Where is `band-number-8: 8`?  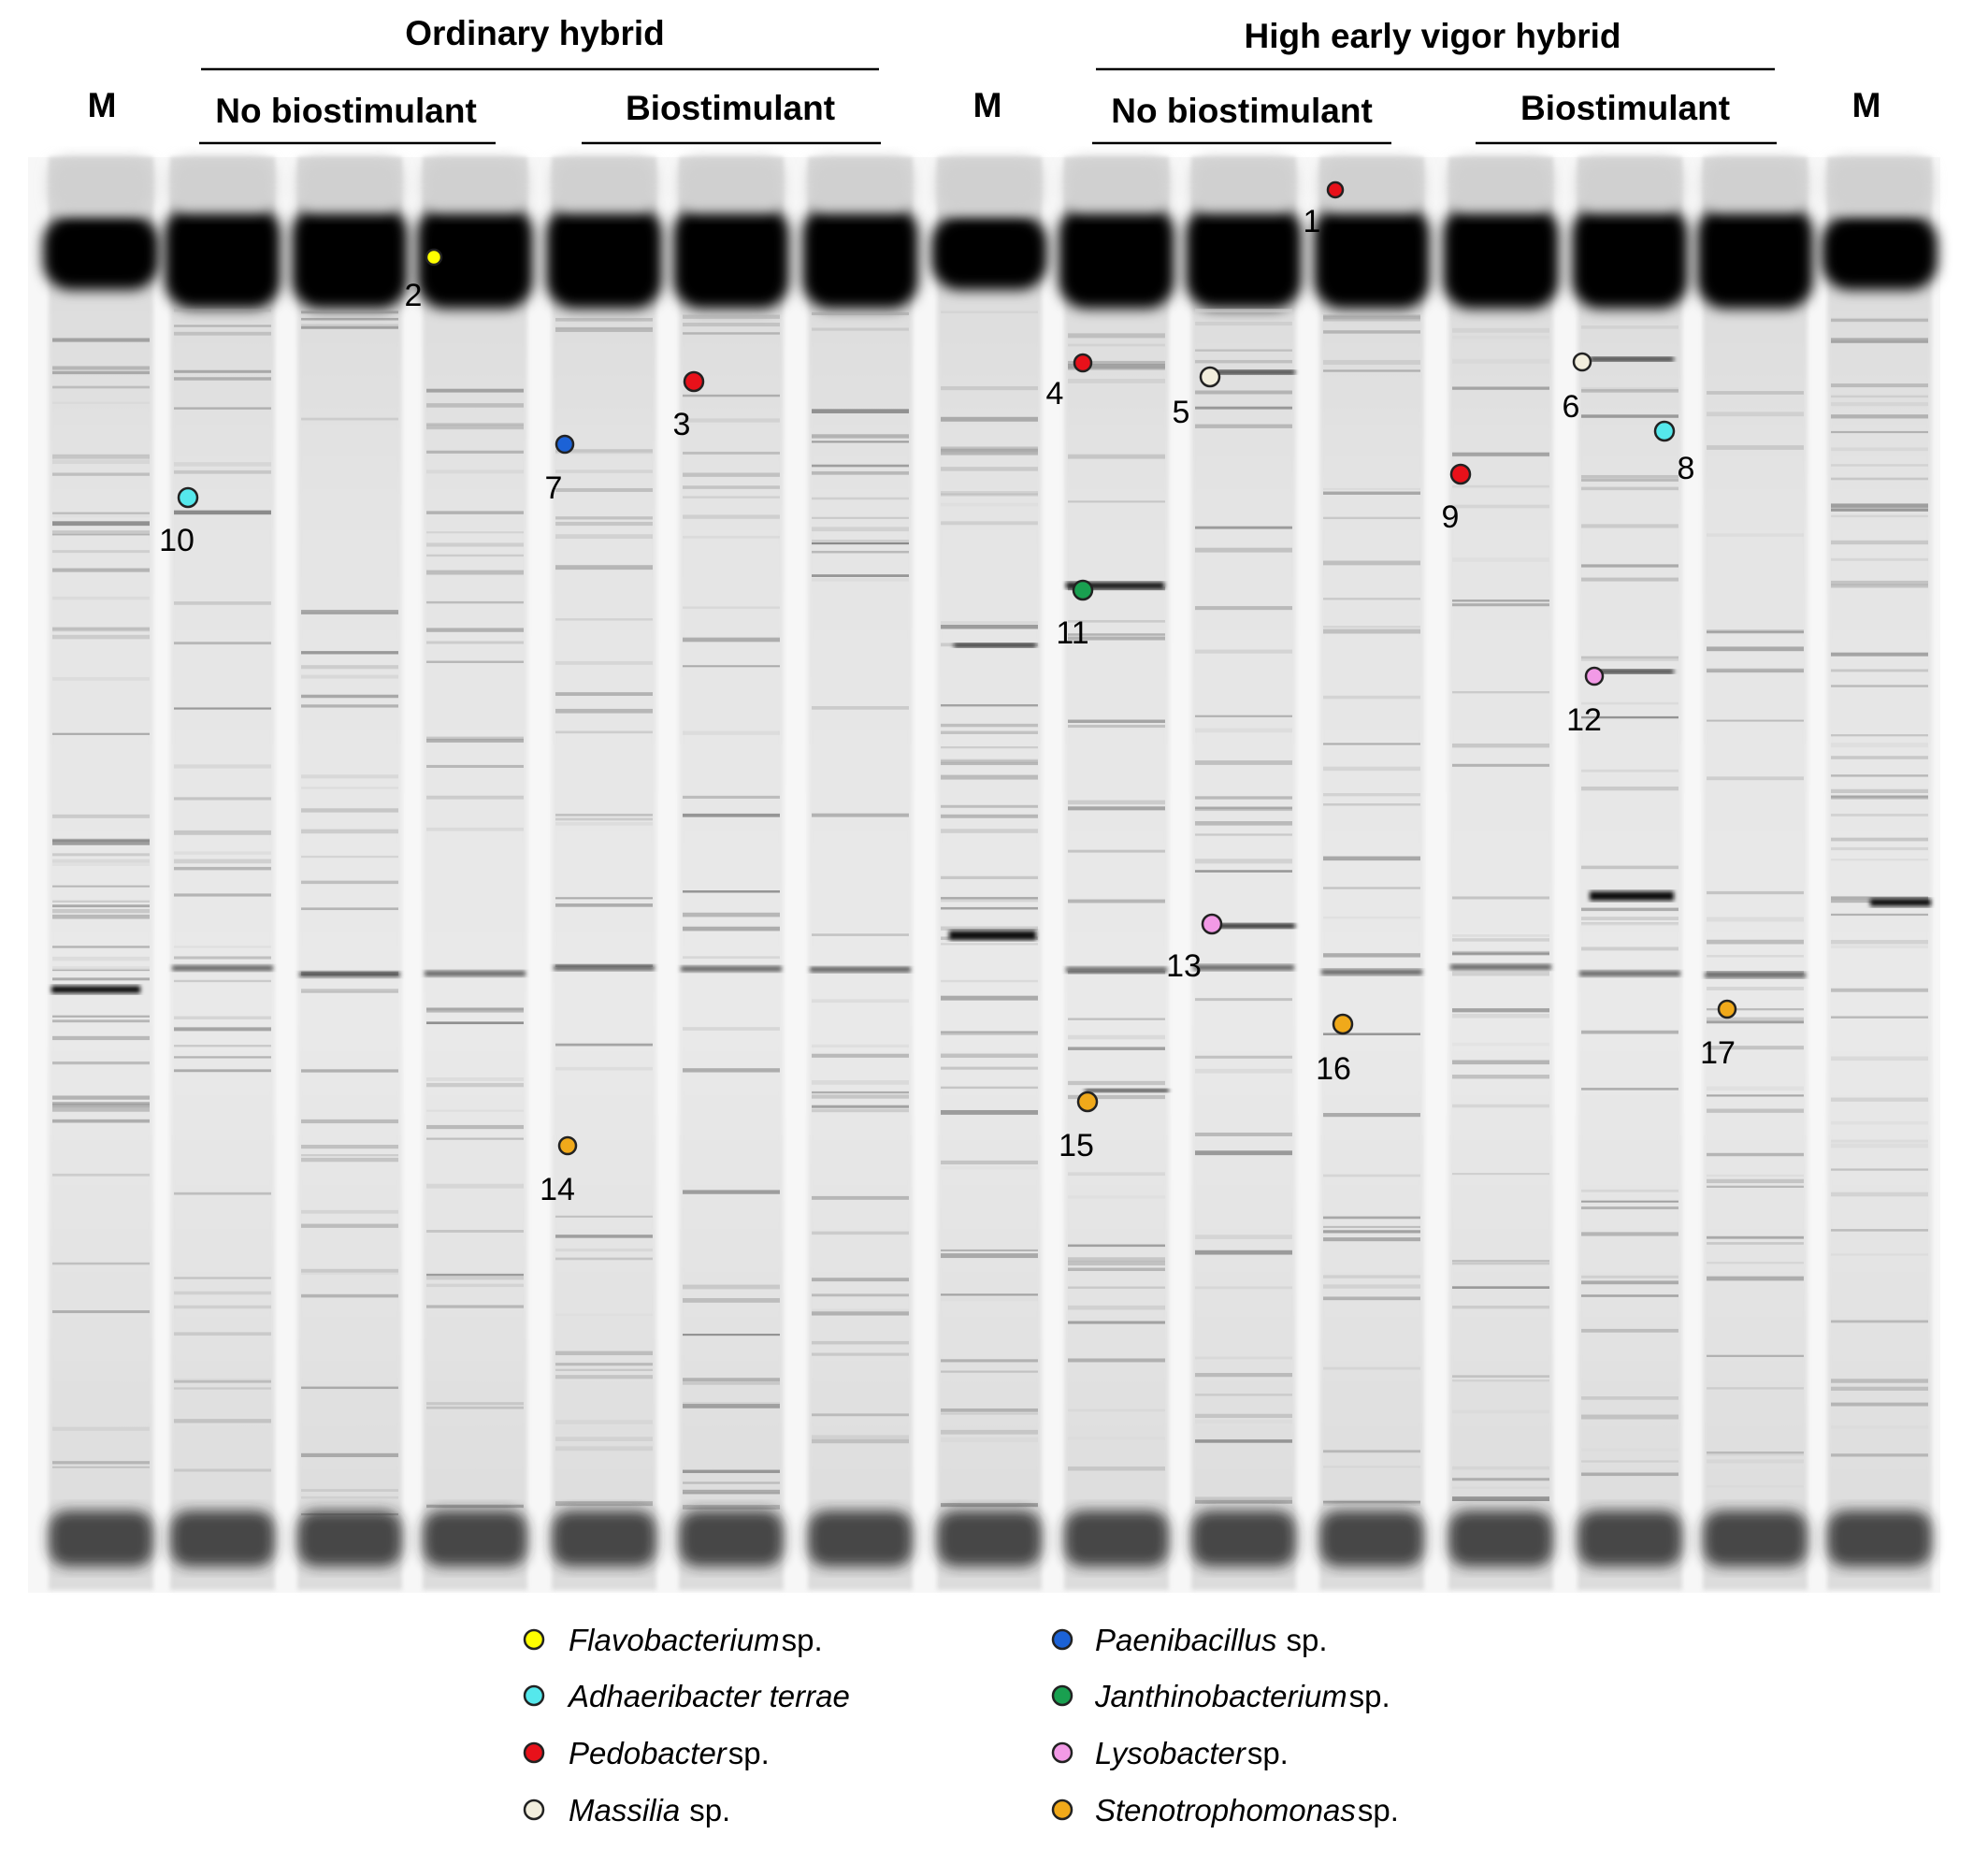
band-number-8: 8 is located at coordinates (1686, 469).